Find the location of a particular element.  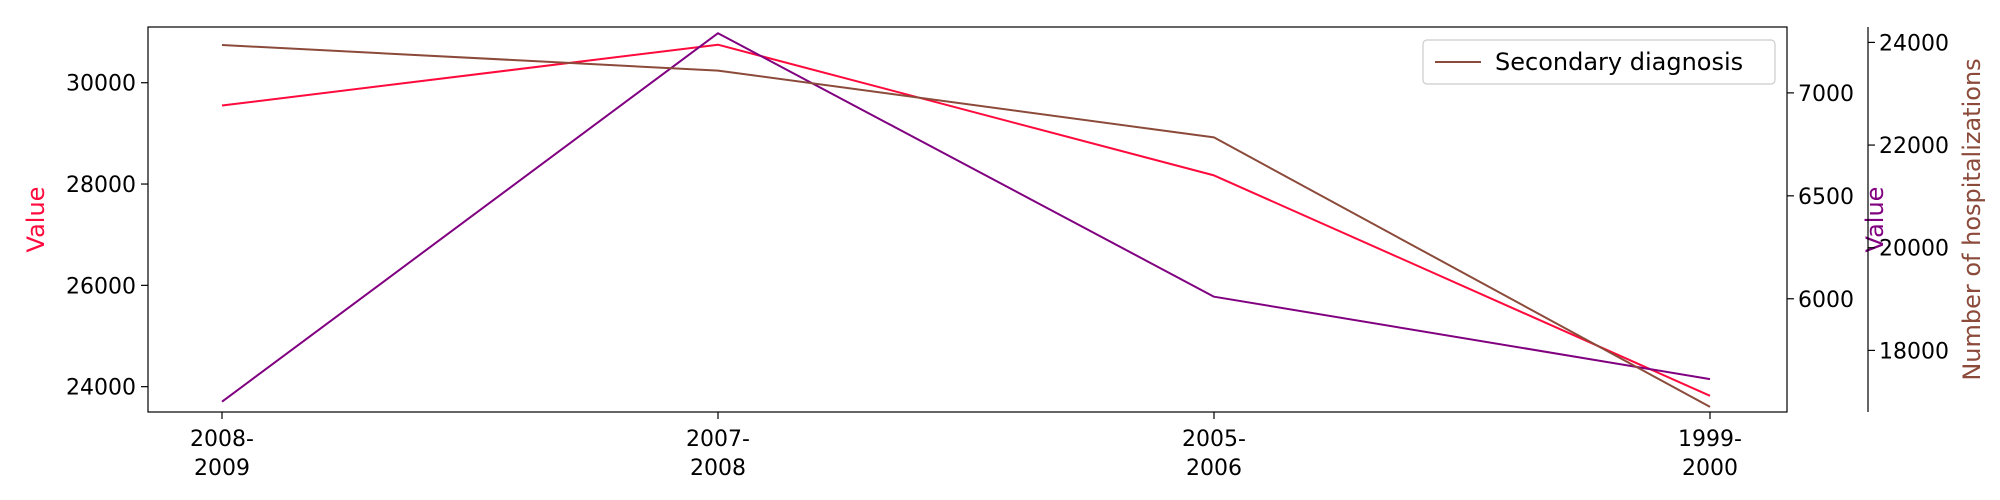

x-axis: 2008- 2009 2007- 2008 2005- 2006 1999- 2000 is located at coordinates (966, 446).